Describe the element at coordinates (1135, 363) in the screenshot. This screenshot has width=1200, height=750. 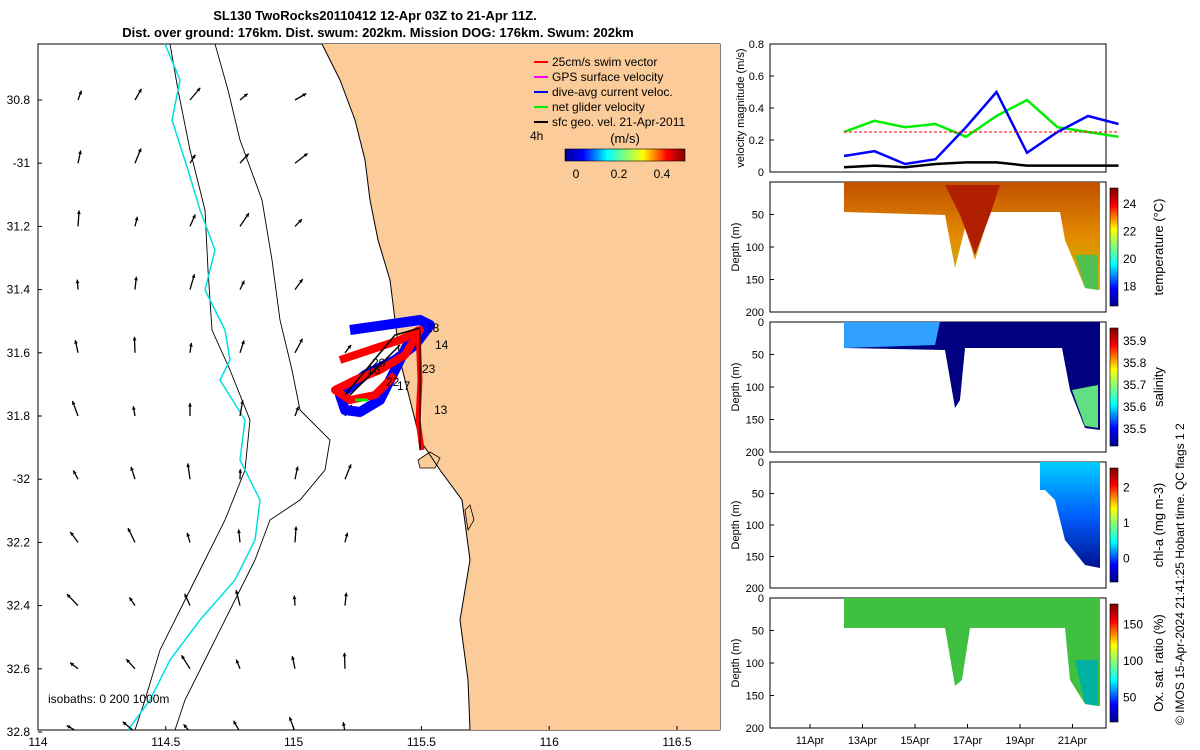
I see `colorbar-tick-label: 35.8` at that location.